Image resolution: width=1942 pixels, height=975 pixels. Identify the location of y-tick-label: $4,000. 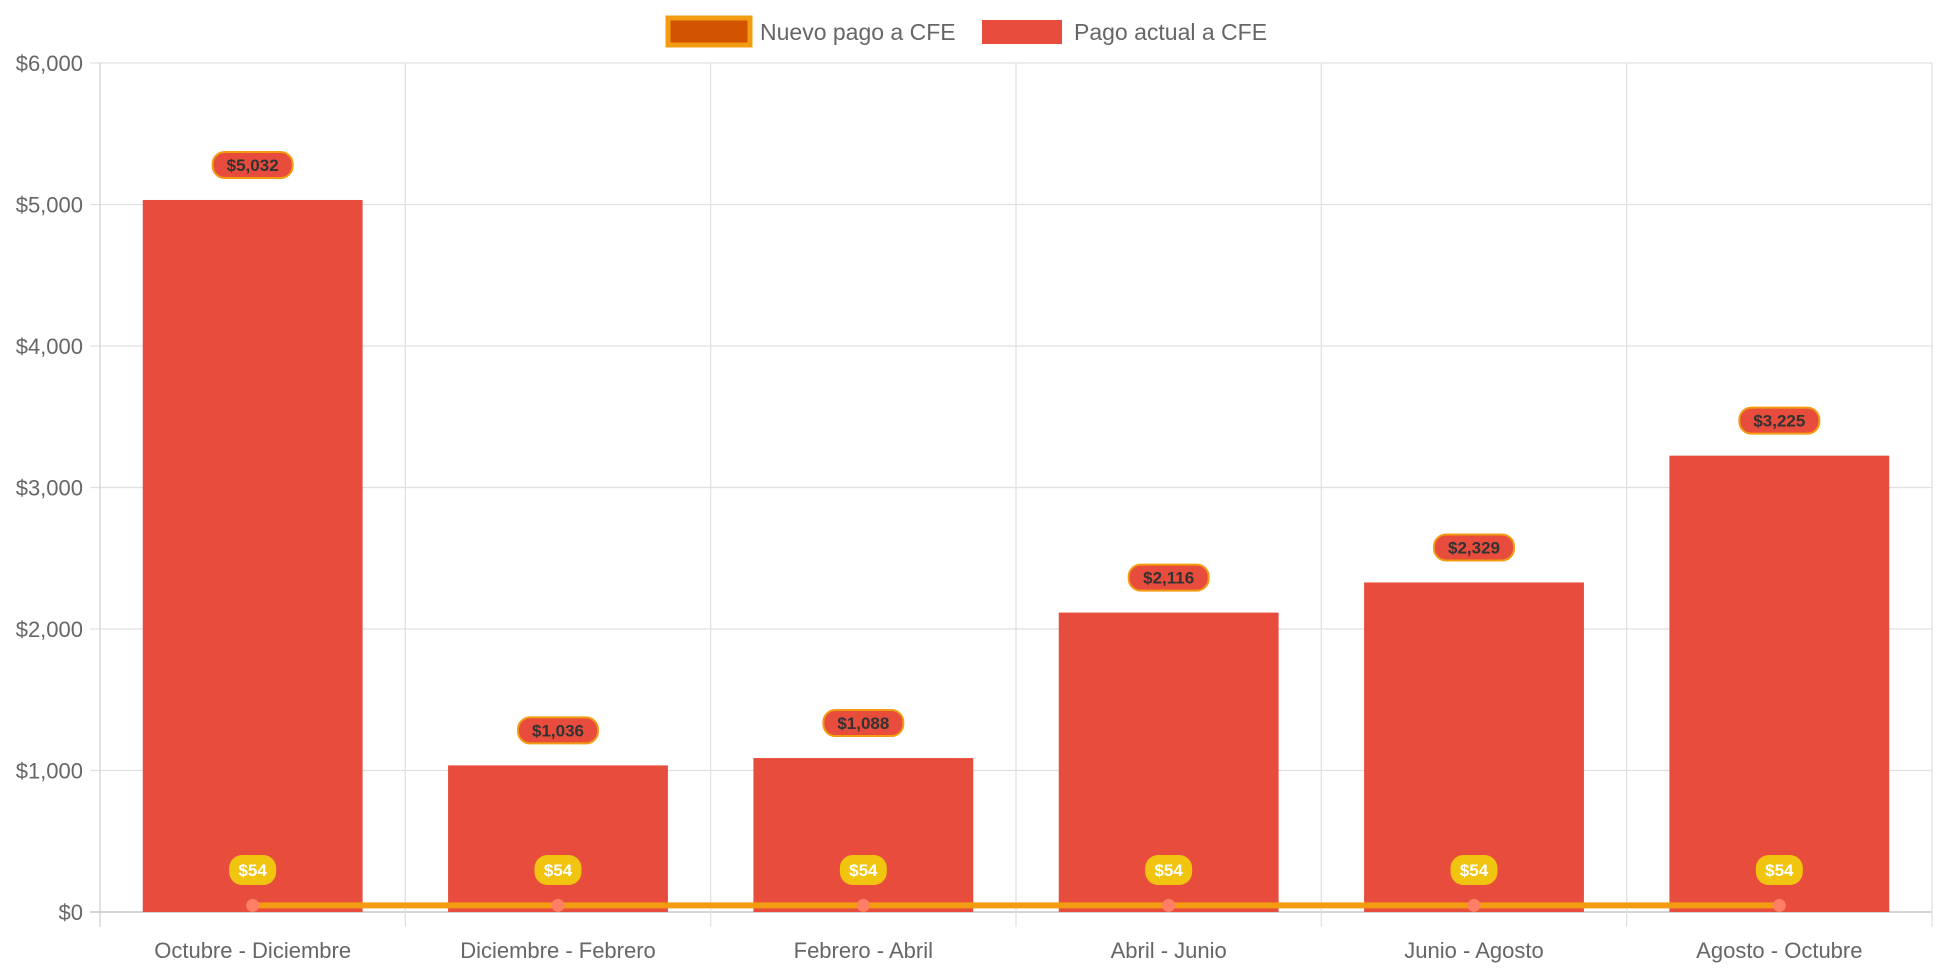
(49, 346).